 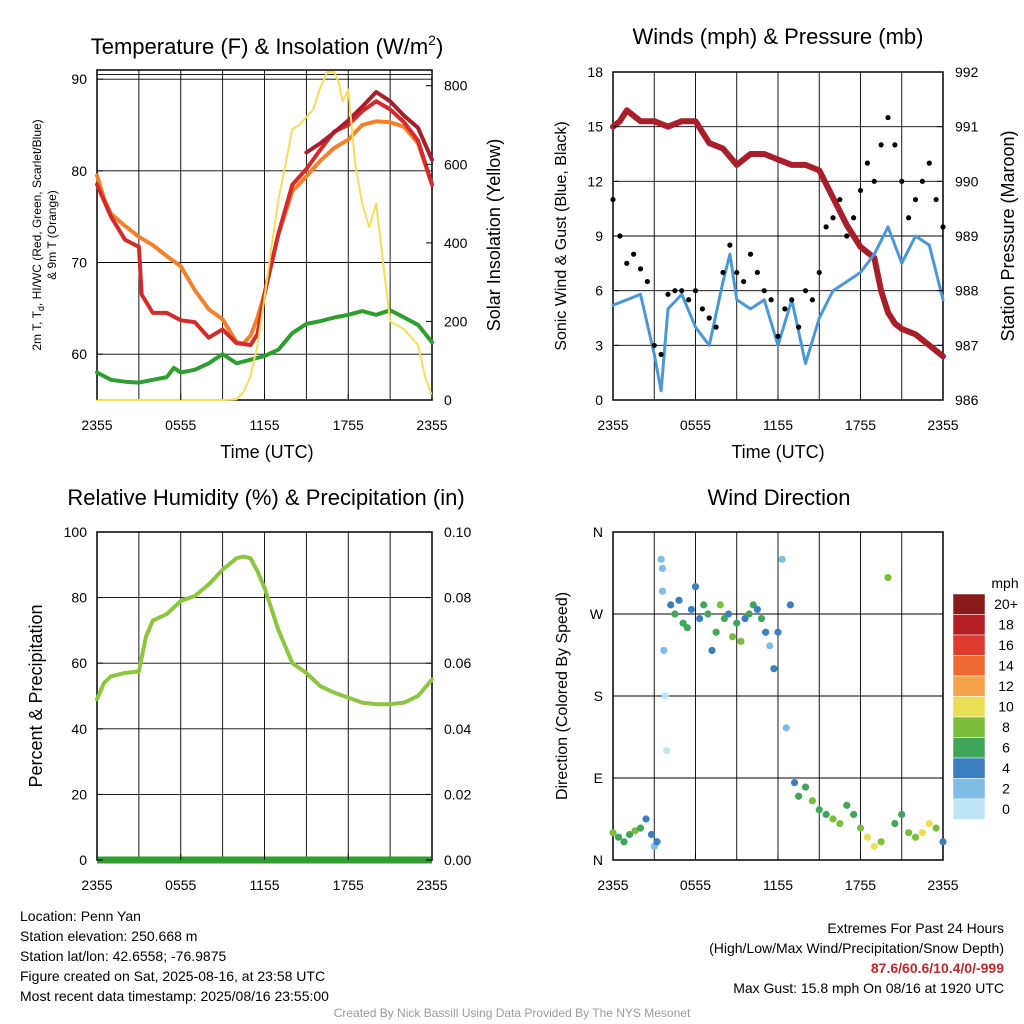 What do you see at coordinates (456, 86) in the screenshot?
I see `y2-tick-label: 800` at bounding box center [456, 86].